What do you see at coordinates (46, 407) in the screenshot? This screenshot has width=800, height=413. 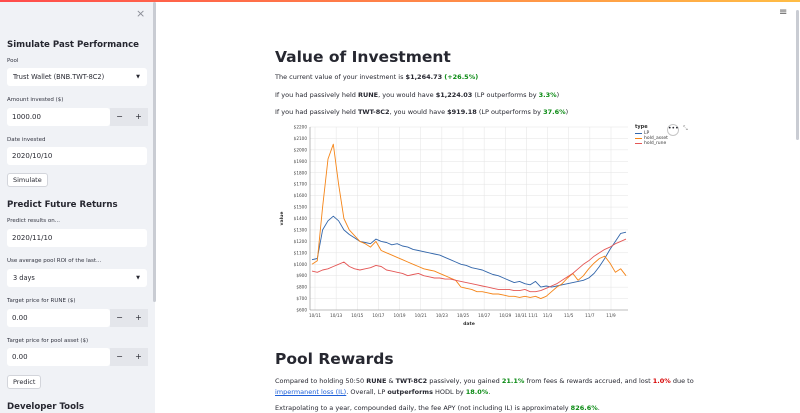 I see `developer-tools-heading: Developer Tools` at bounding box center [46, 407].